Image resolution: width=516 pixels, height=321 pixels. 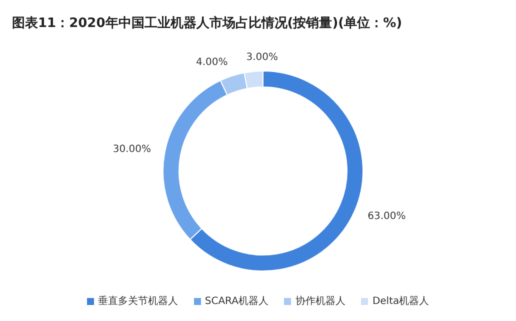 I want to click on data-label: 3.00%, so click(x=262, y=58).